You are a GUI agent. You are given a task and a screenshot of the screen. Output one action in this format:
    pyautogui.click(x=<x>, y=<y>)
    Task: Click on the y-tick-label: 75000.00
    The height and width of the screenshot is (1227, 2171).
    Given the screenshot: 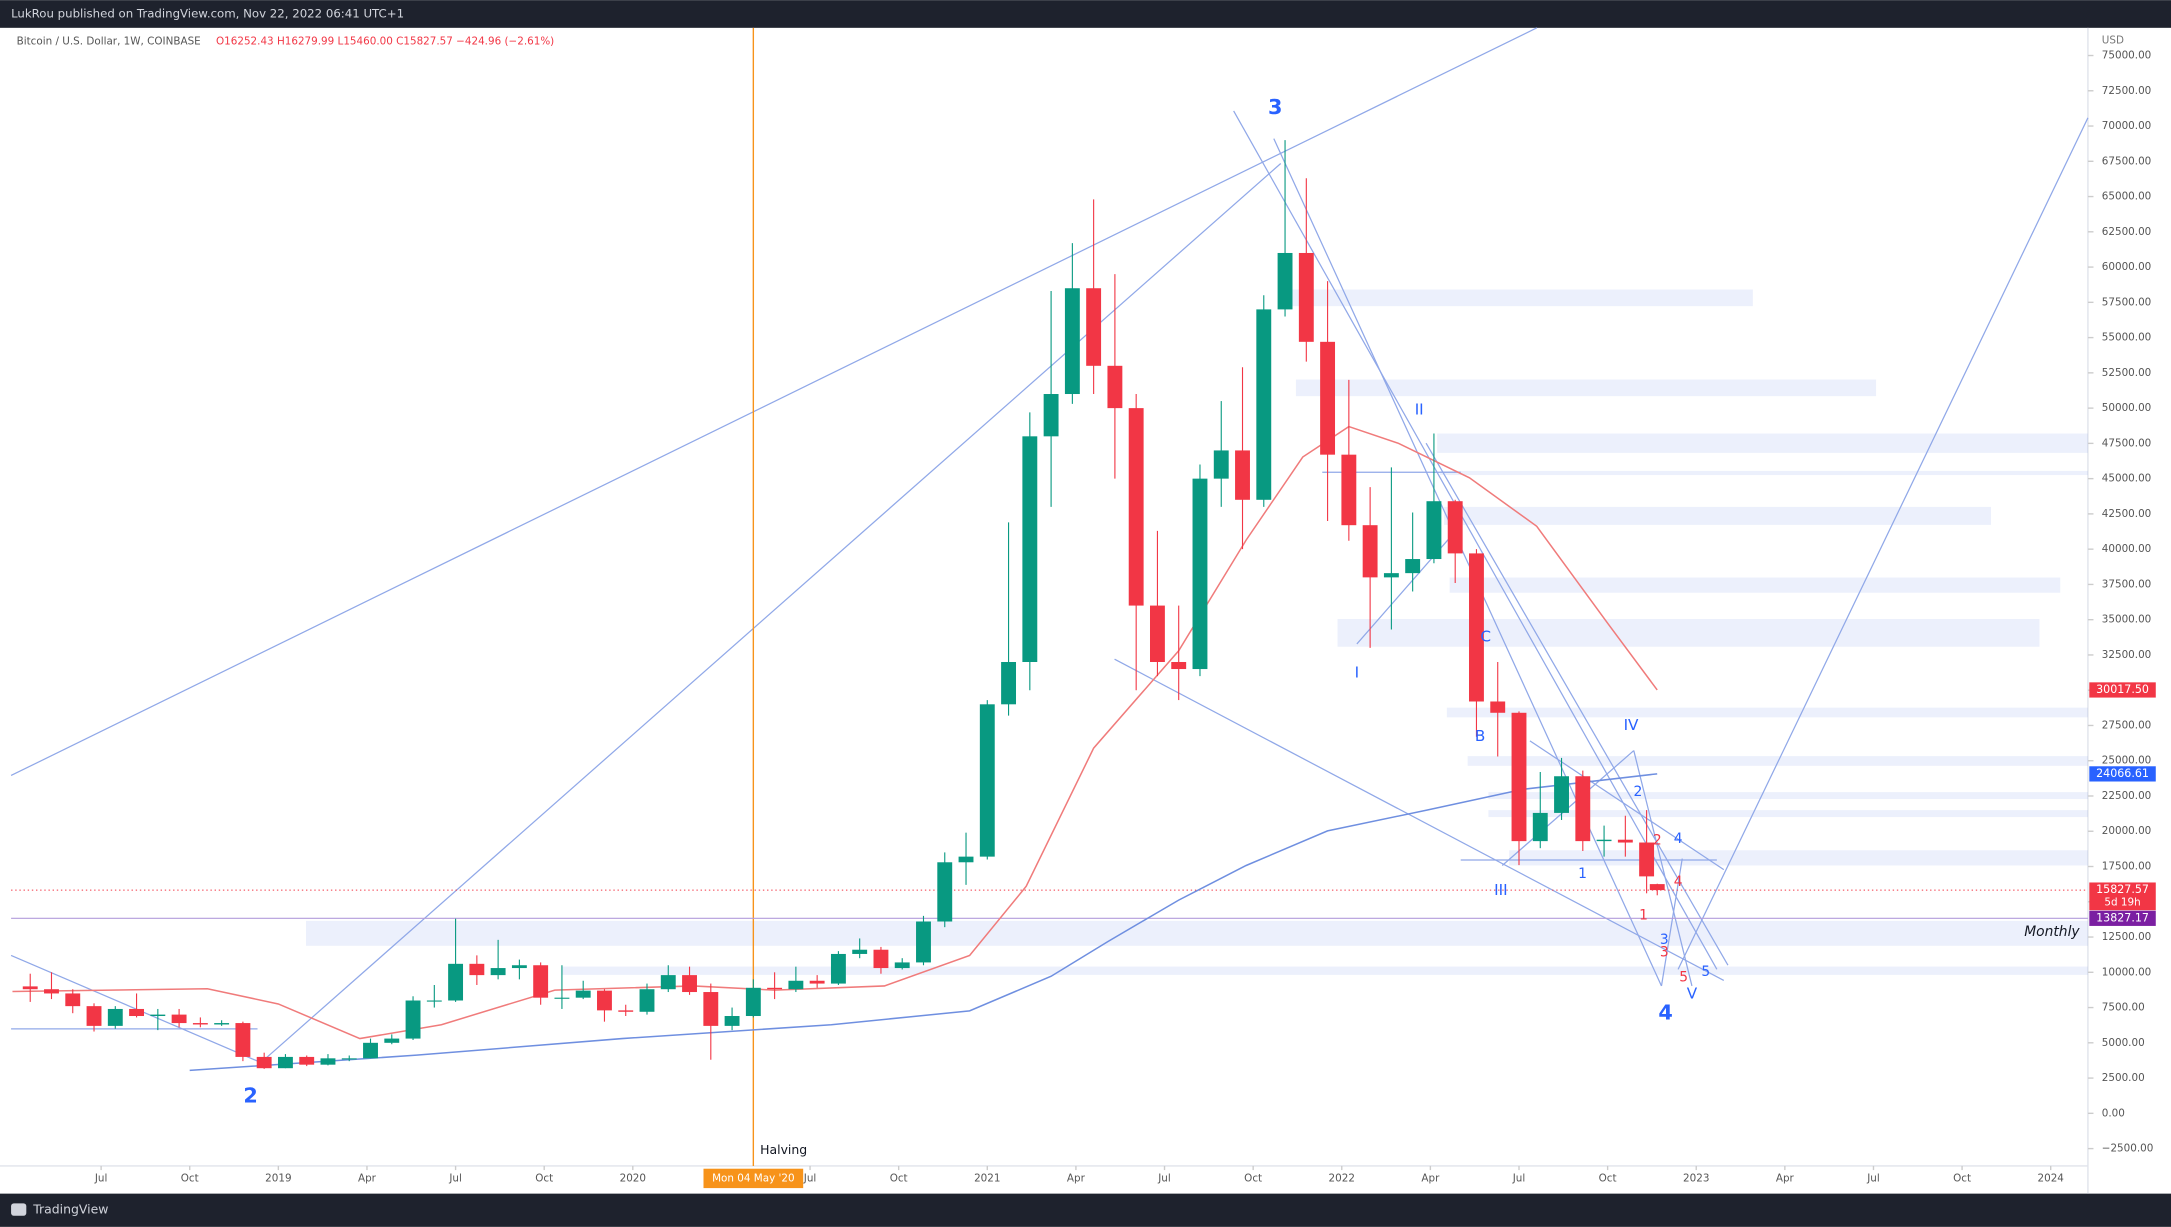 What is the action you would take?
    pyautogui.click(x=2127, y=56)
    